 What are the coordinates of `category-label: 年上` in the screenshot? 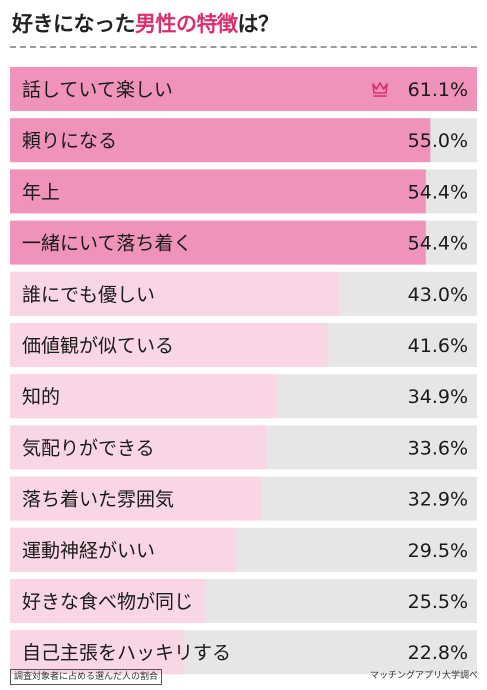 It's located at (41, 192).